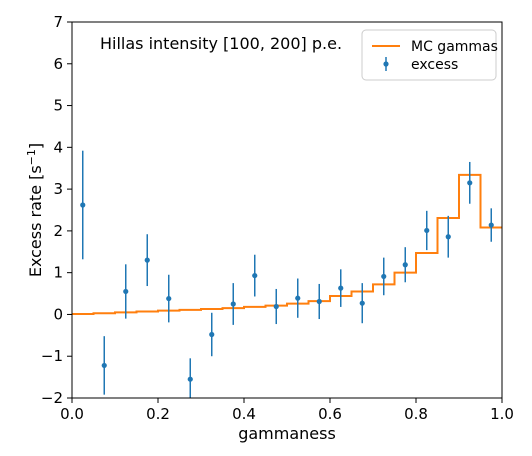  I want to click on y-tick-label: 3, so click(58, 189).